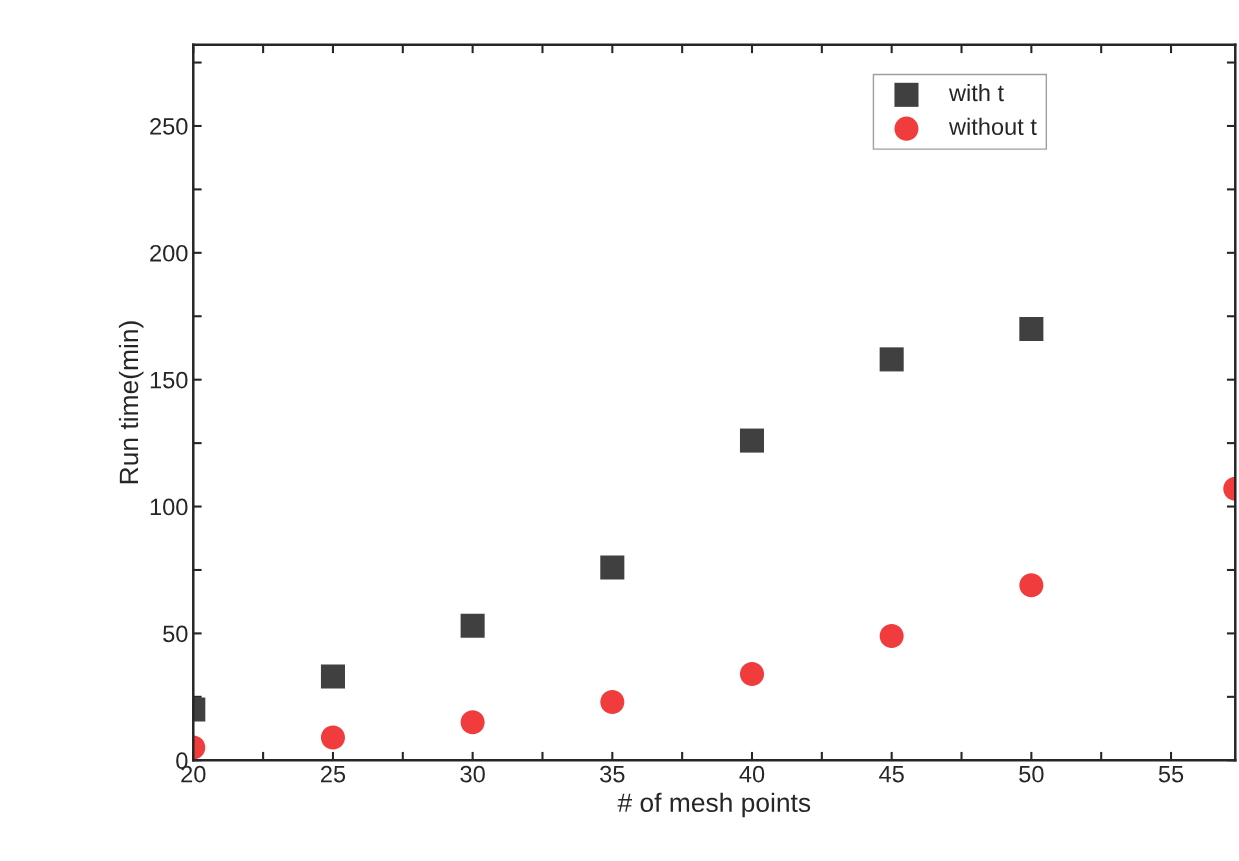 Image resolution: width=1239 pixels, height=861 pixels. Describe the element at coordinates (169, 380) in the screenshot. I see `y-tick-label: 150` at that location.